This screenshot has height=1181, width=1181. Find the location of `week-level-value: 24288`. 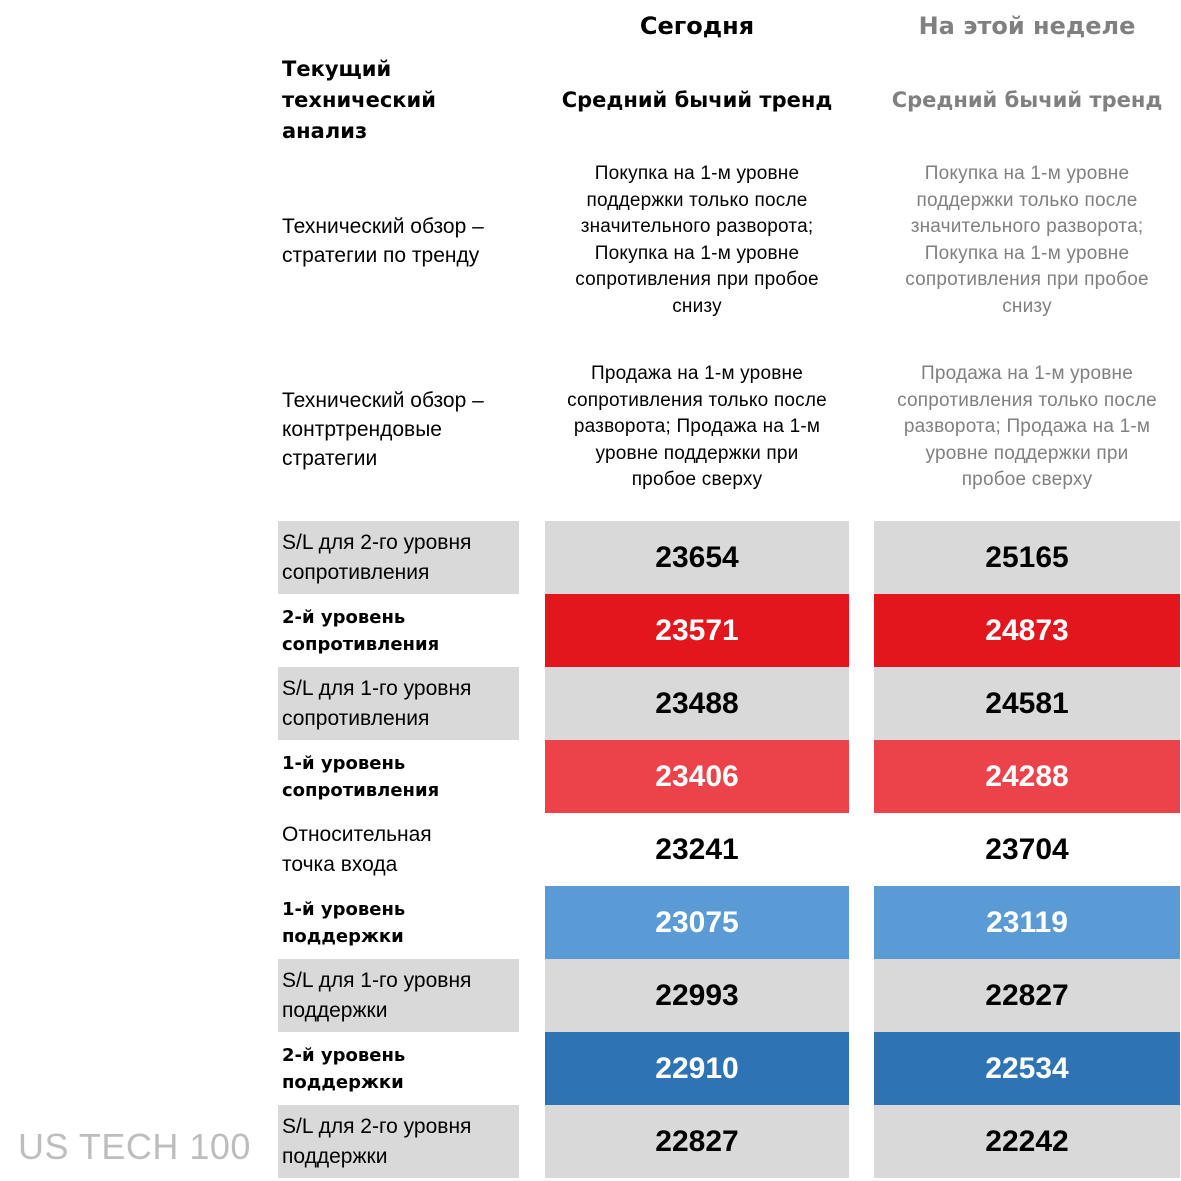

week-level-value: 24288 is located at coordinates (1027, 776).